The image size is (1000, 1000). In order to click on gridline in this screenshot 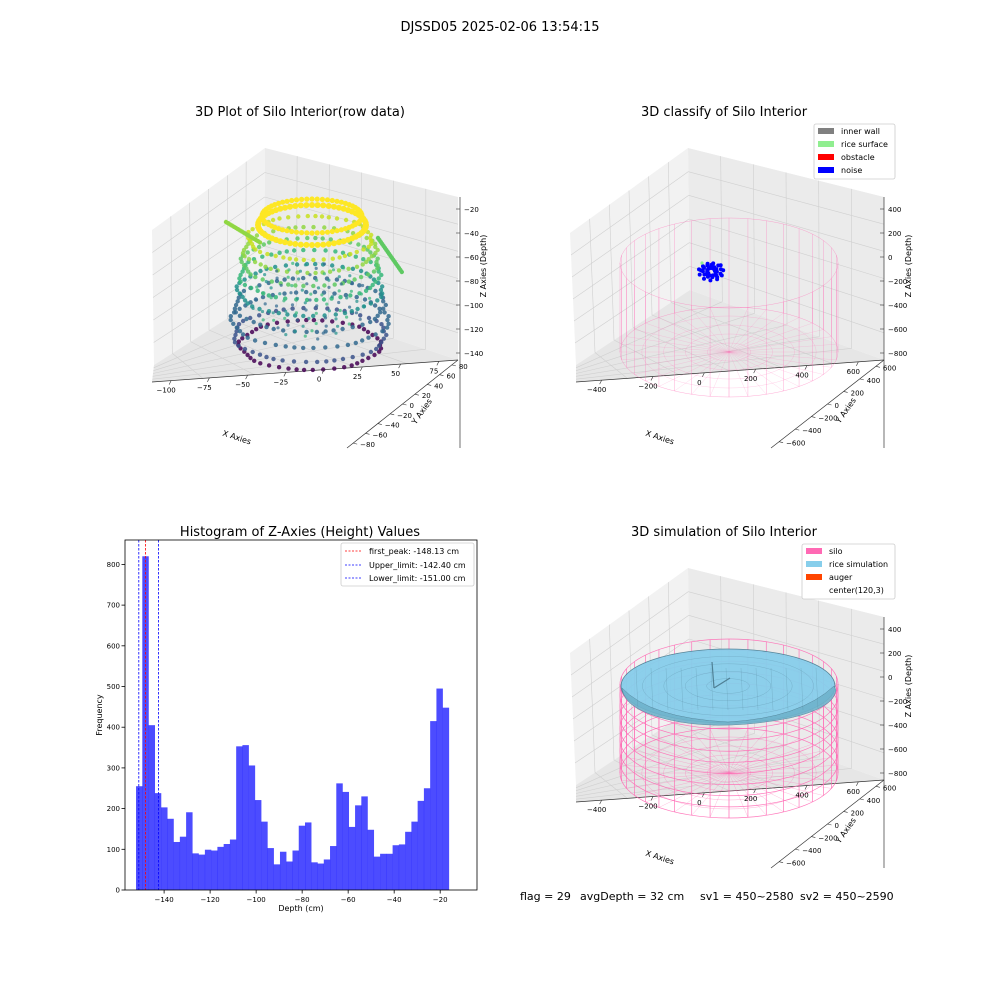, I will do `click(629, 213)`.